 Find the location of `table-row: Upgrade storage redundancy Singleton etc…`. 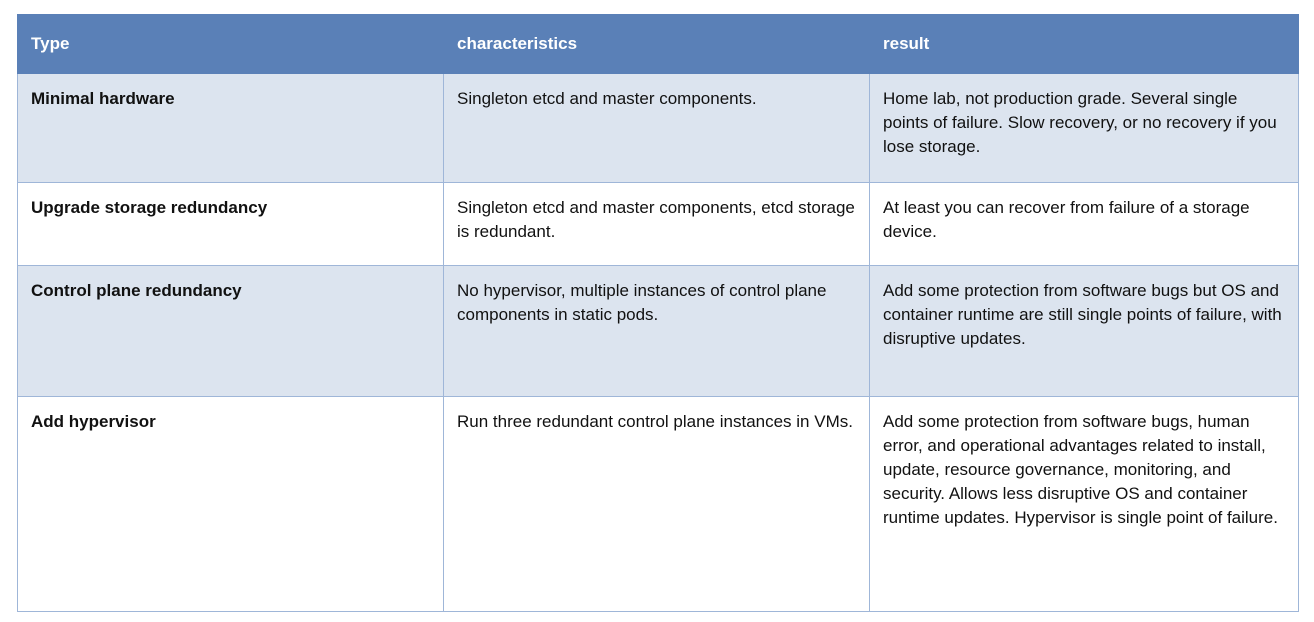

table-row: Upgrade storage redundancy Singleton etc… is located at coordinates (658, 224).